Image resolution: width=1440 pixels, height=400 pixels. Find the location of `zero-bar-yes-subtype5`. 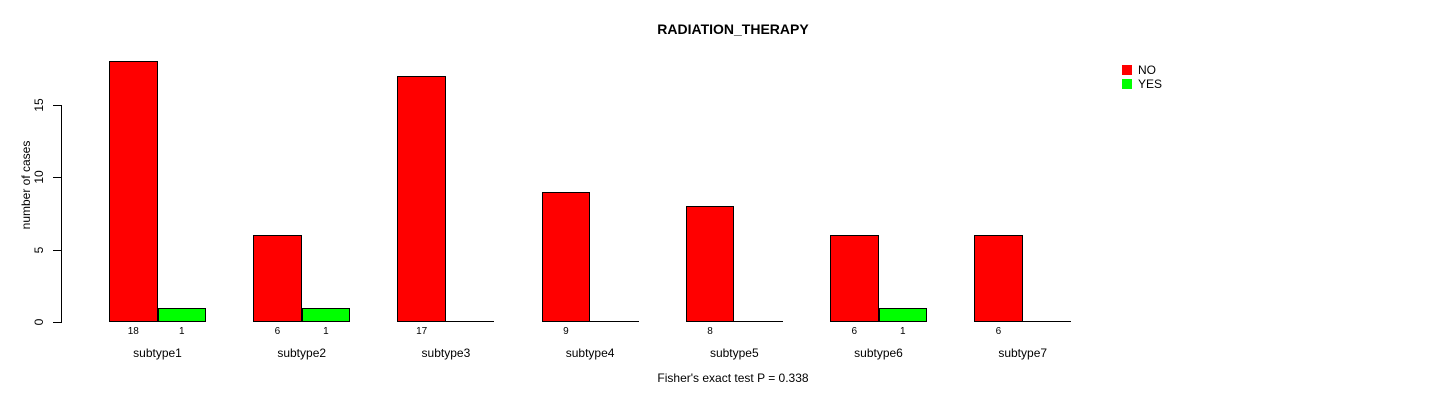

zero-bar-yes-subtype5 is located at coordinates (758, 321).